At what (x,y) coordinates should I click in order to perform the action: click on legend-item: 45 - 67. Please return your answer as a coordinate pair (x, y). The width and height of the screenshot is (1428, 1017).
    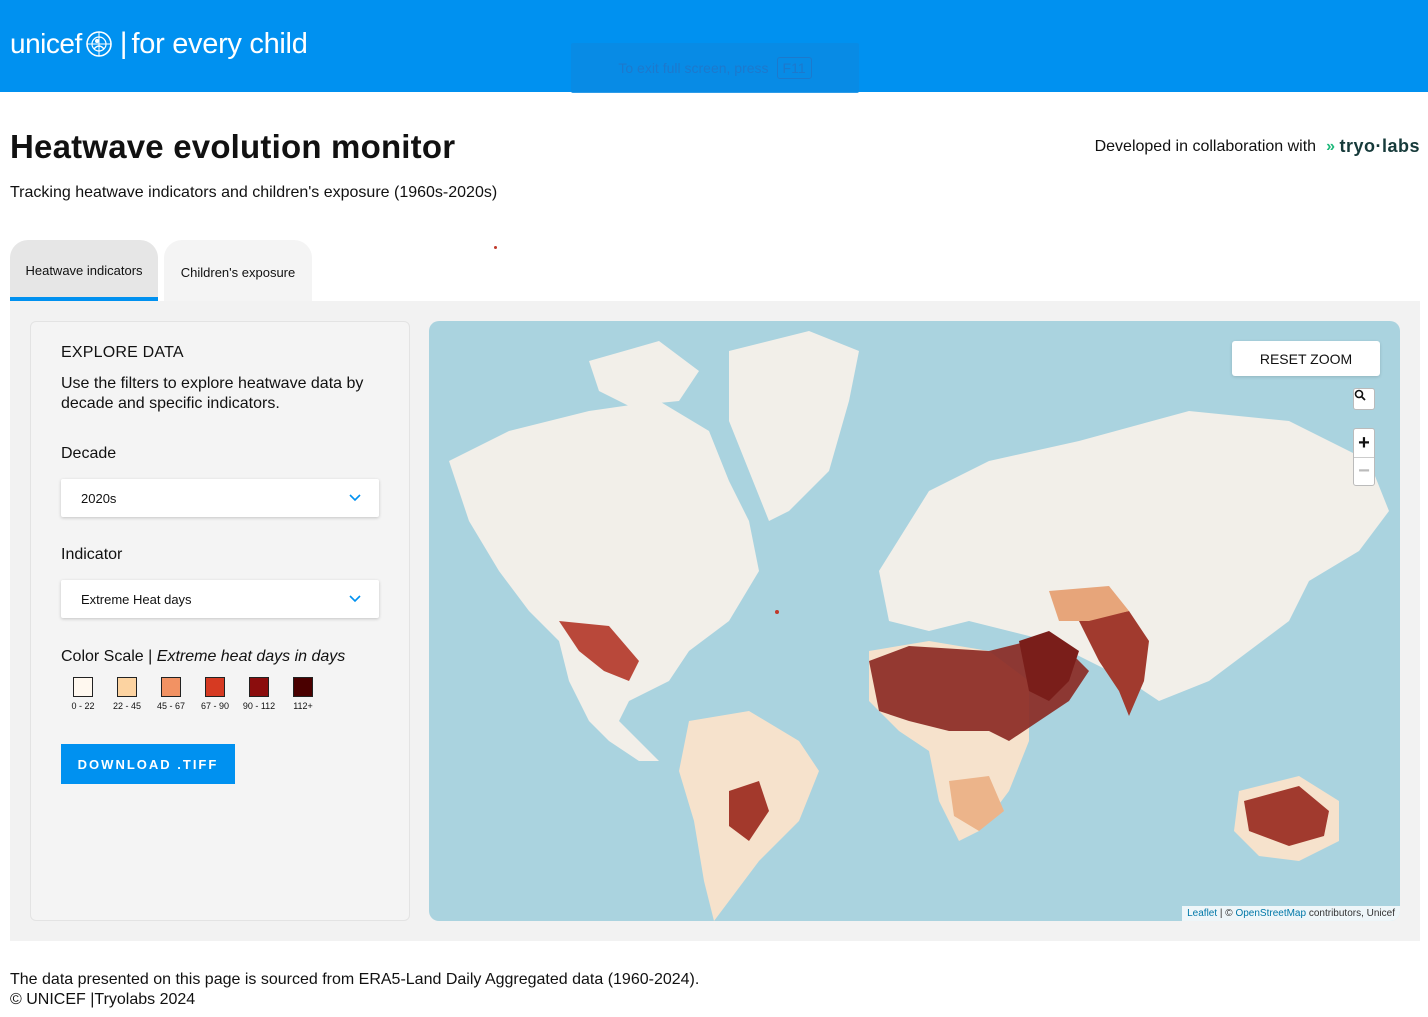
    Looking at the image, I should click on (171, 694).